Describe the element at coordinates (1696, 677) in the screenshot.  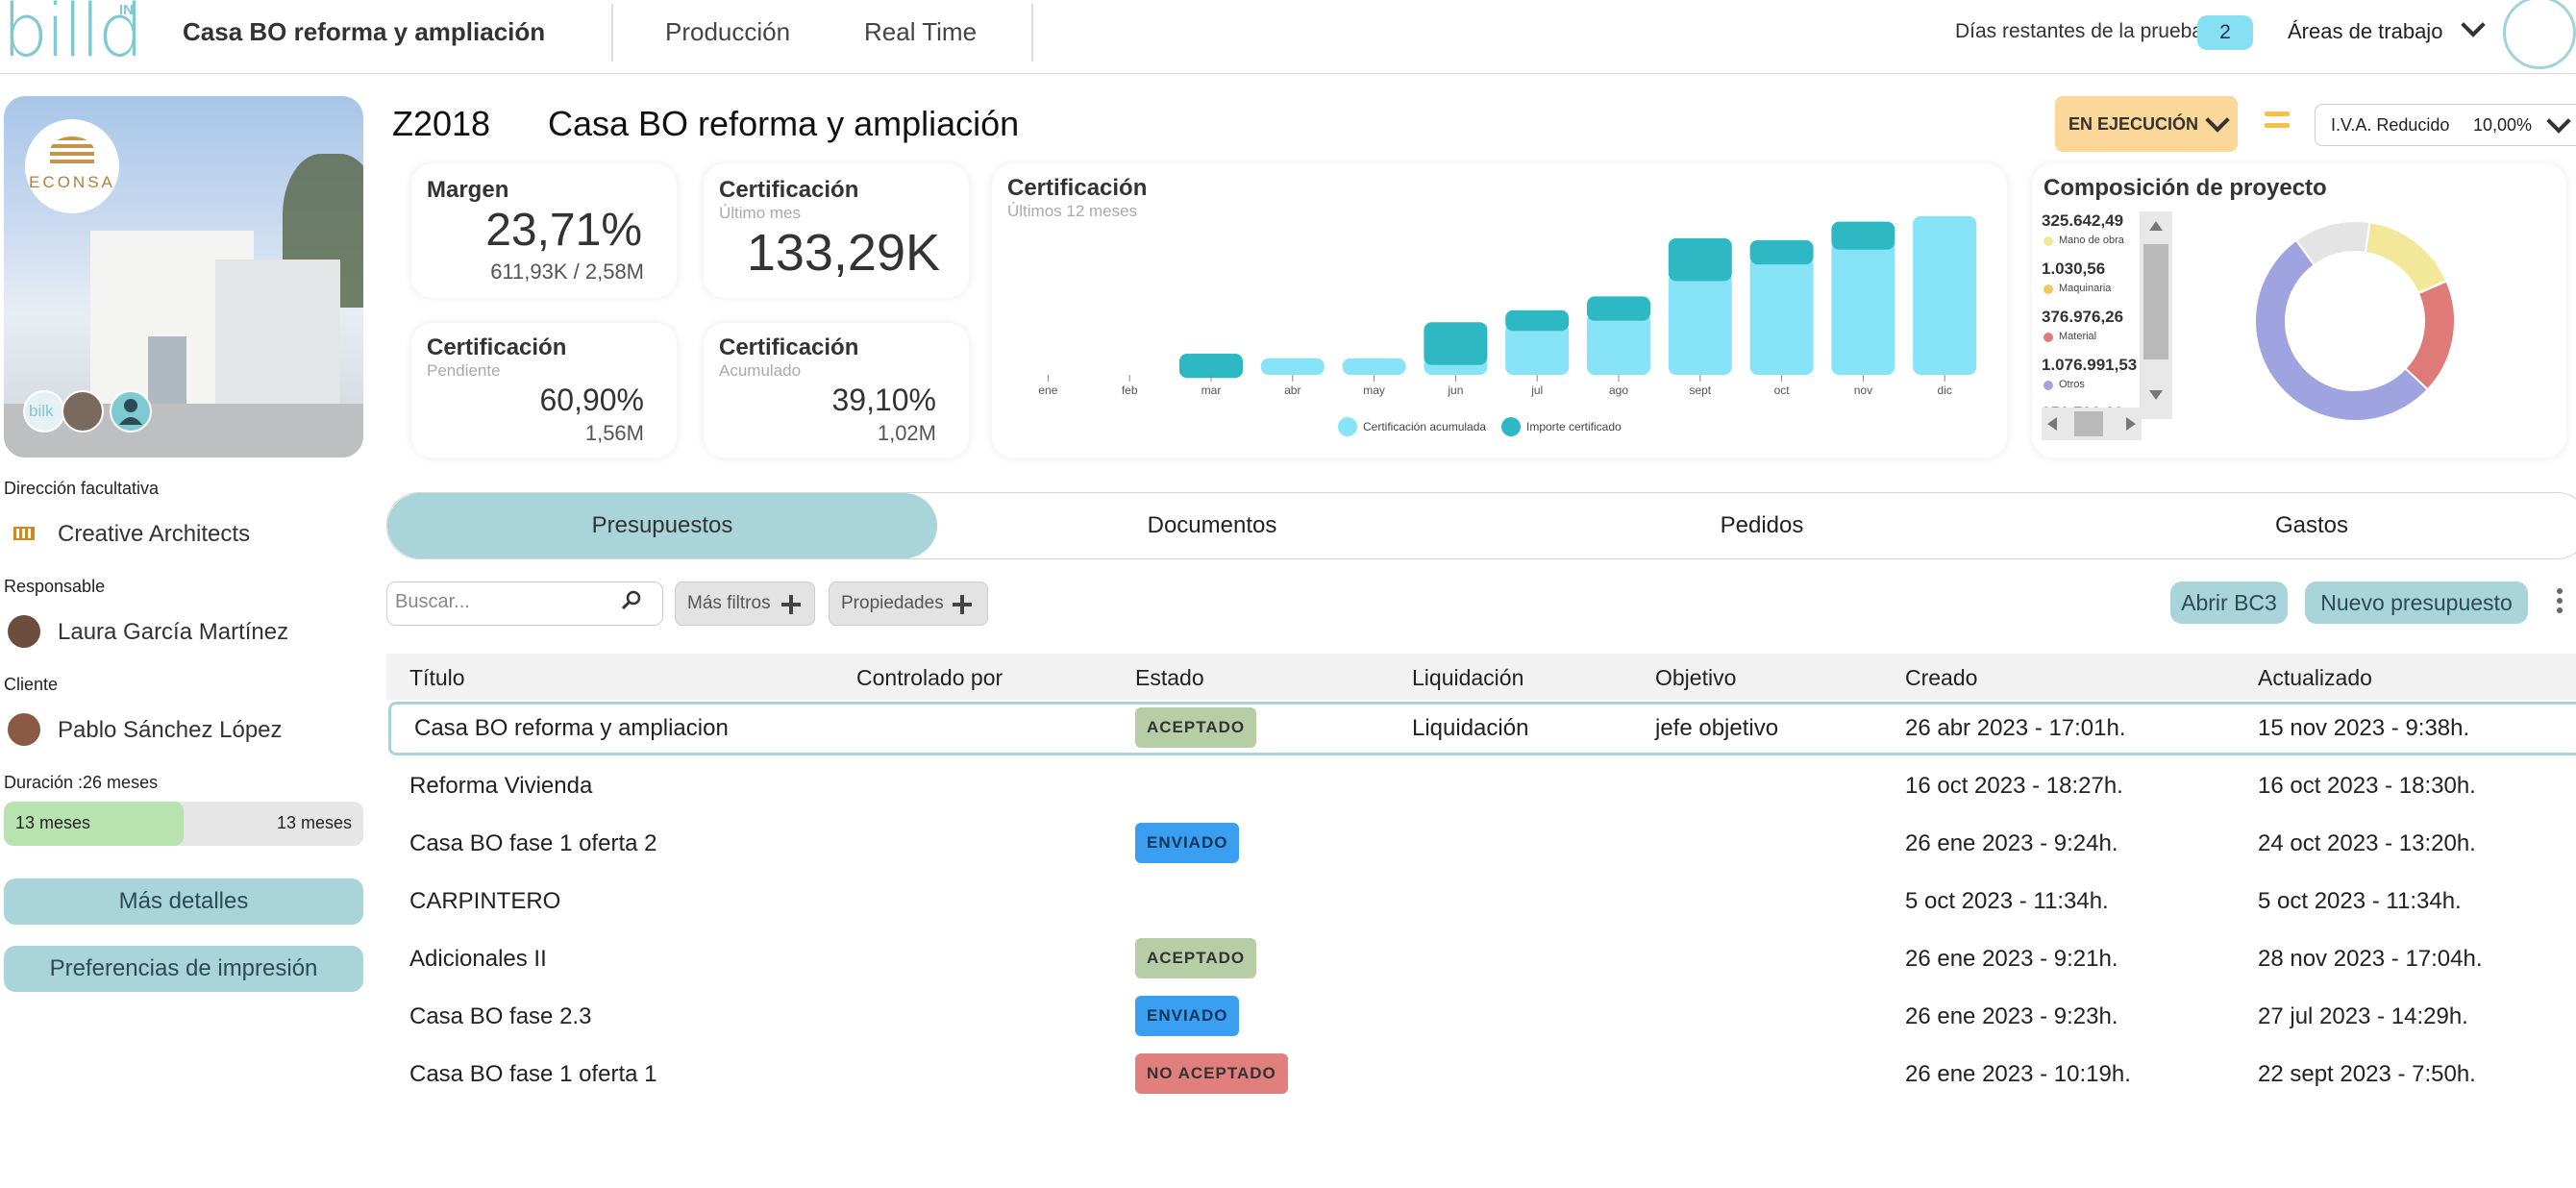
I see `column-header: Objetivo` at that location.